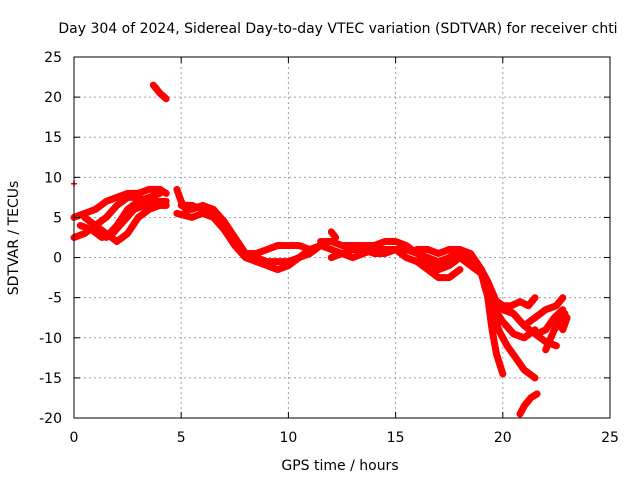 The width and height of the screenshot is (640, 480). What do you see at coordinates (50, 339) in the screenshot?
I see `y-tick-label: -10` at bounding box center [50, 339].